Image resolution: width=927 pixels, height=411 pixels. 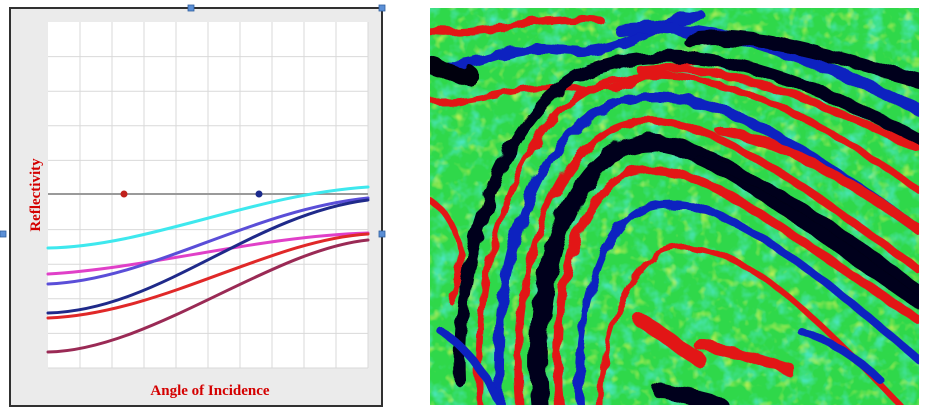 I want to click on y-axis-label: Reflectivity, so click(x=36, y=195).